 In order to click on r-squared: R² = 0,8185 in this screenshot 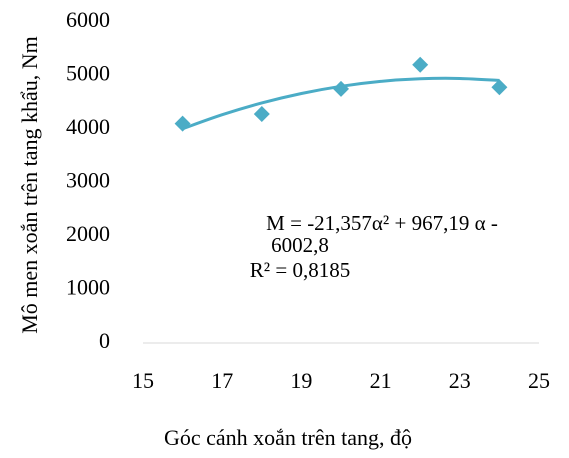, I will do `click(300, 270)`.